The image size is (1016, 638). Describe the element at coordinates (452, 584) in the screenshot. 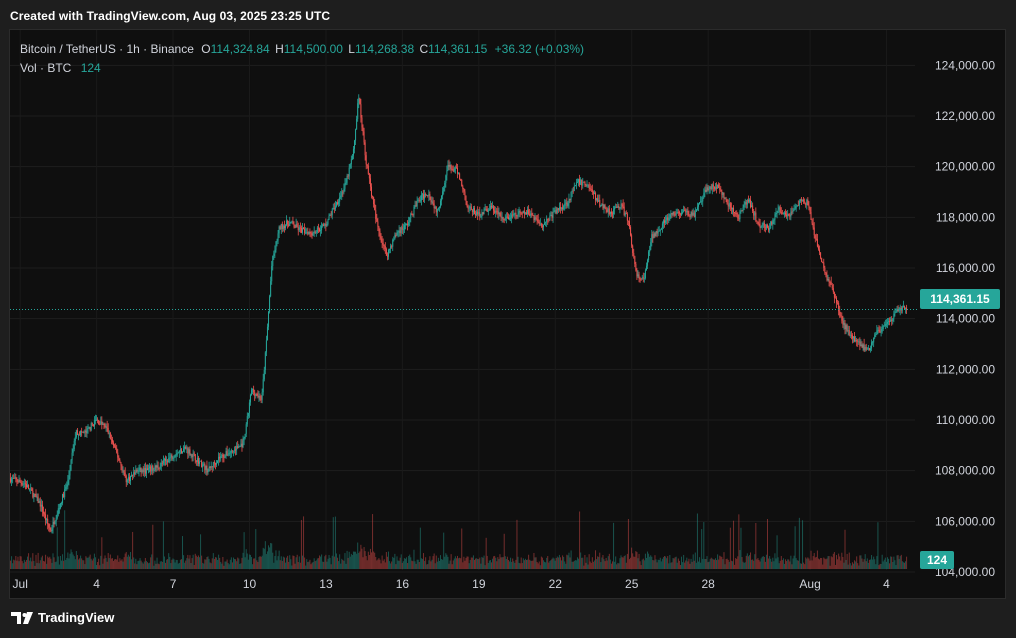

I see `time-axis: Jul 4 7 10 13 16 19 22 25 28 Aug 4` at that location.